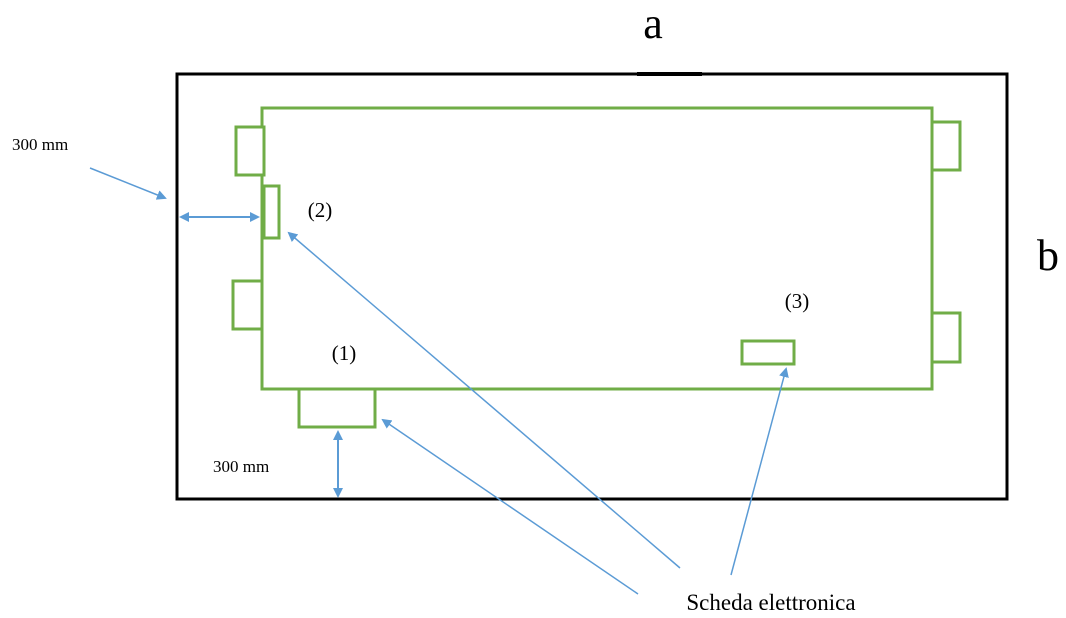  I want to click on left-component-bottom, so click(247, 305).